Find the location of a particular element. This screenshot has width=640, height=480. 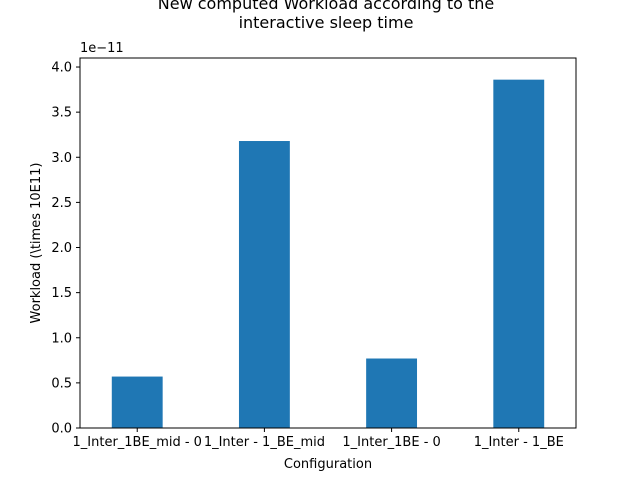

y-tick-label-7: 3.5 is located at coordinates (61, 113).